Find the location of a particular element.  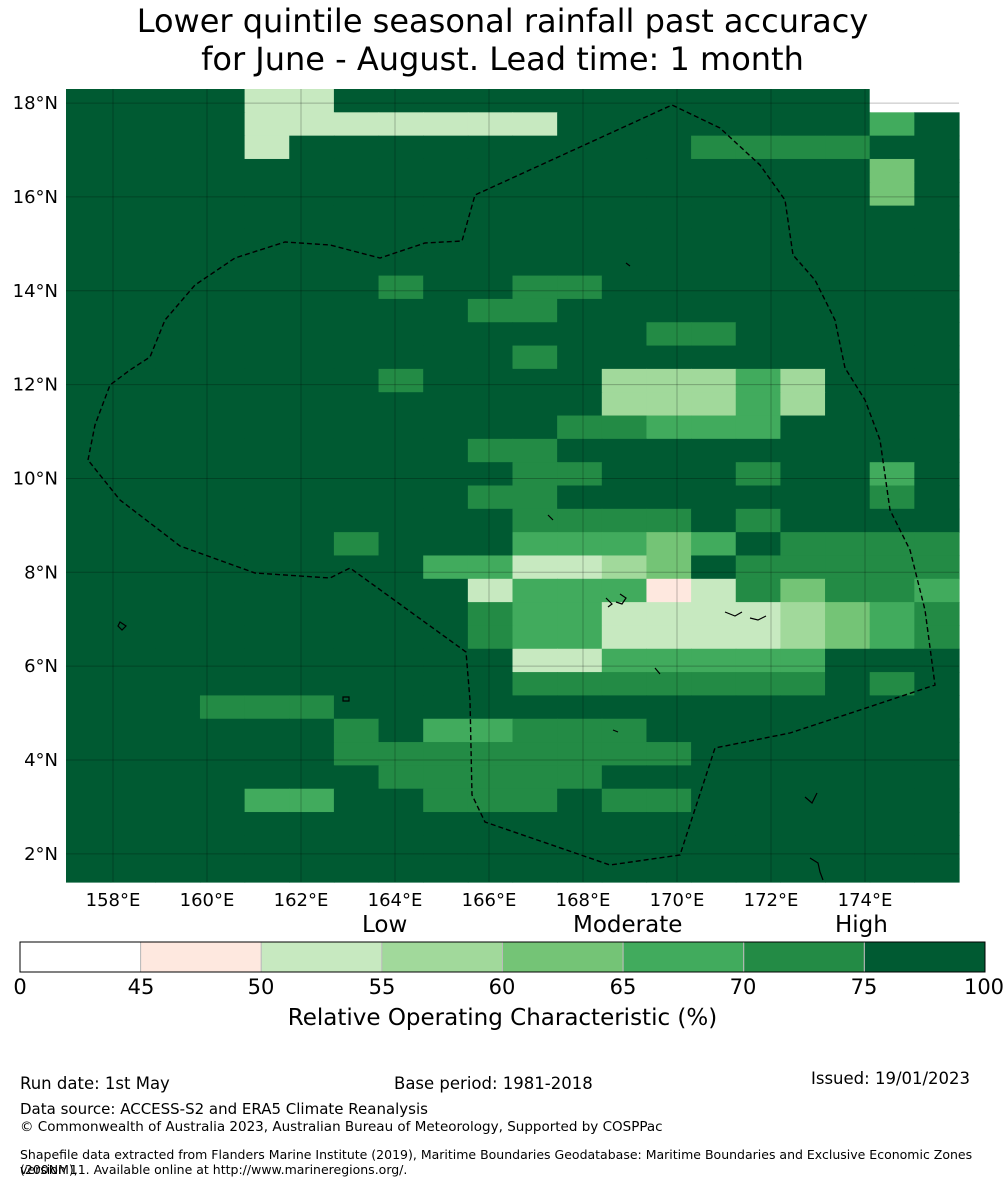

run-date: Run date: 1st May is located at coordinates (95, 1083).